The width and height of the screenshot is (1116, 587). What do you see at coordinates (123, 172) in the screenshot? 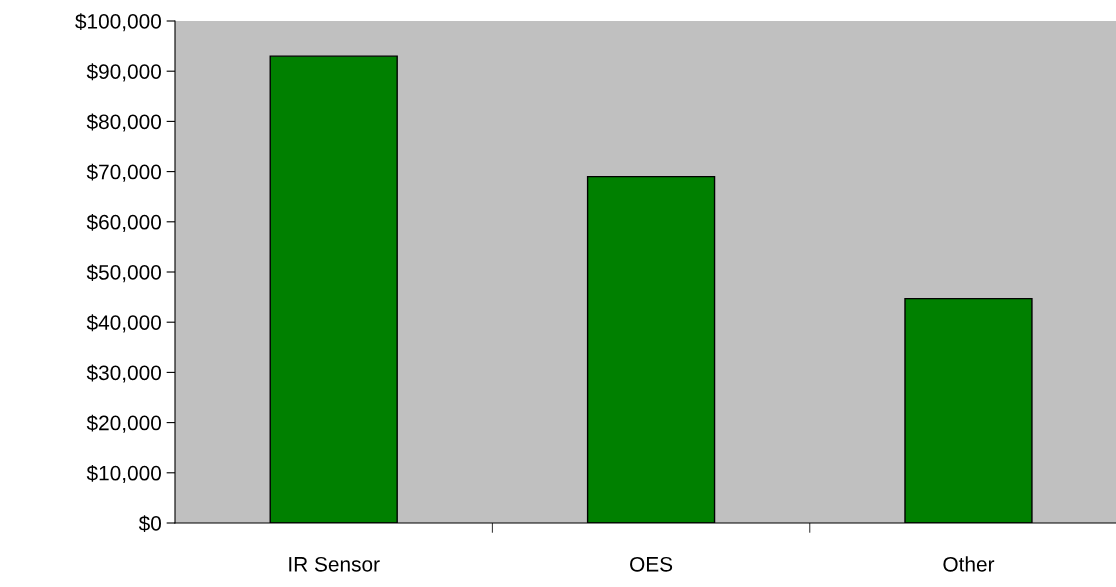
I see `y-tick-label: $70,000` at bounding box center [123, 172].